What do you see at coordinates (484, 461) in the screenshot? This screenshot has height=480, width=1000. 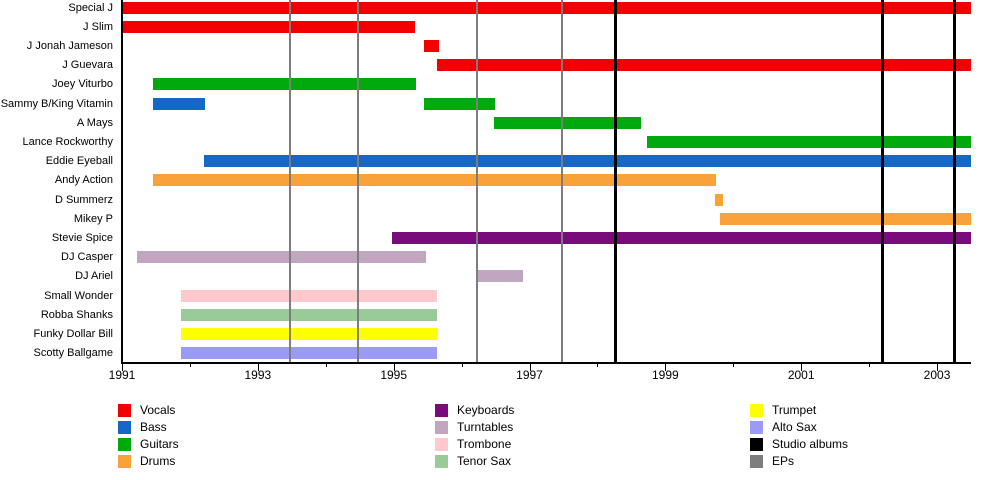 I see `legend-label: Tenor Sax` at bounding box center [484, 461].